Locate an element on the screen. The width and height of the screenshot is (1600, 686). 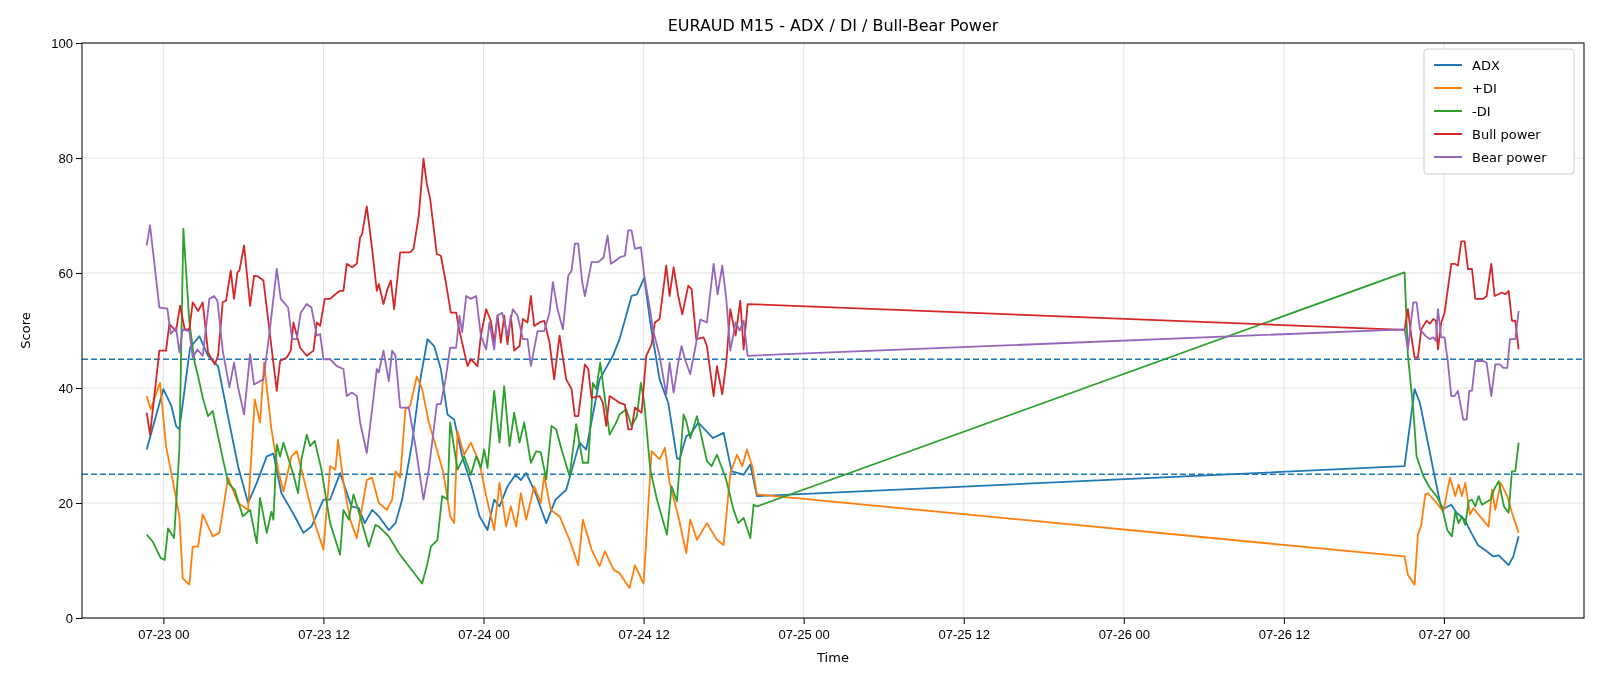
x-tick-label: 07-27 00 is located at coordinates (1444, 635).